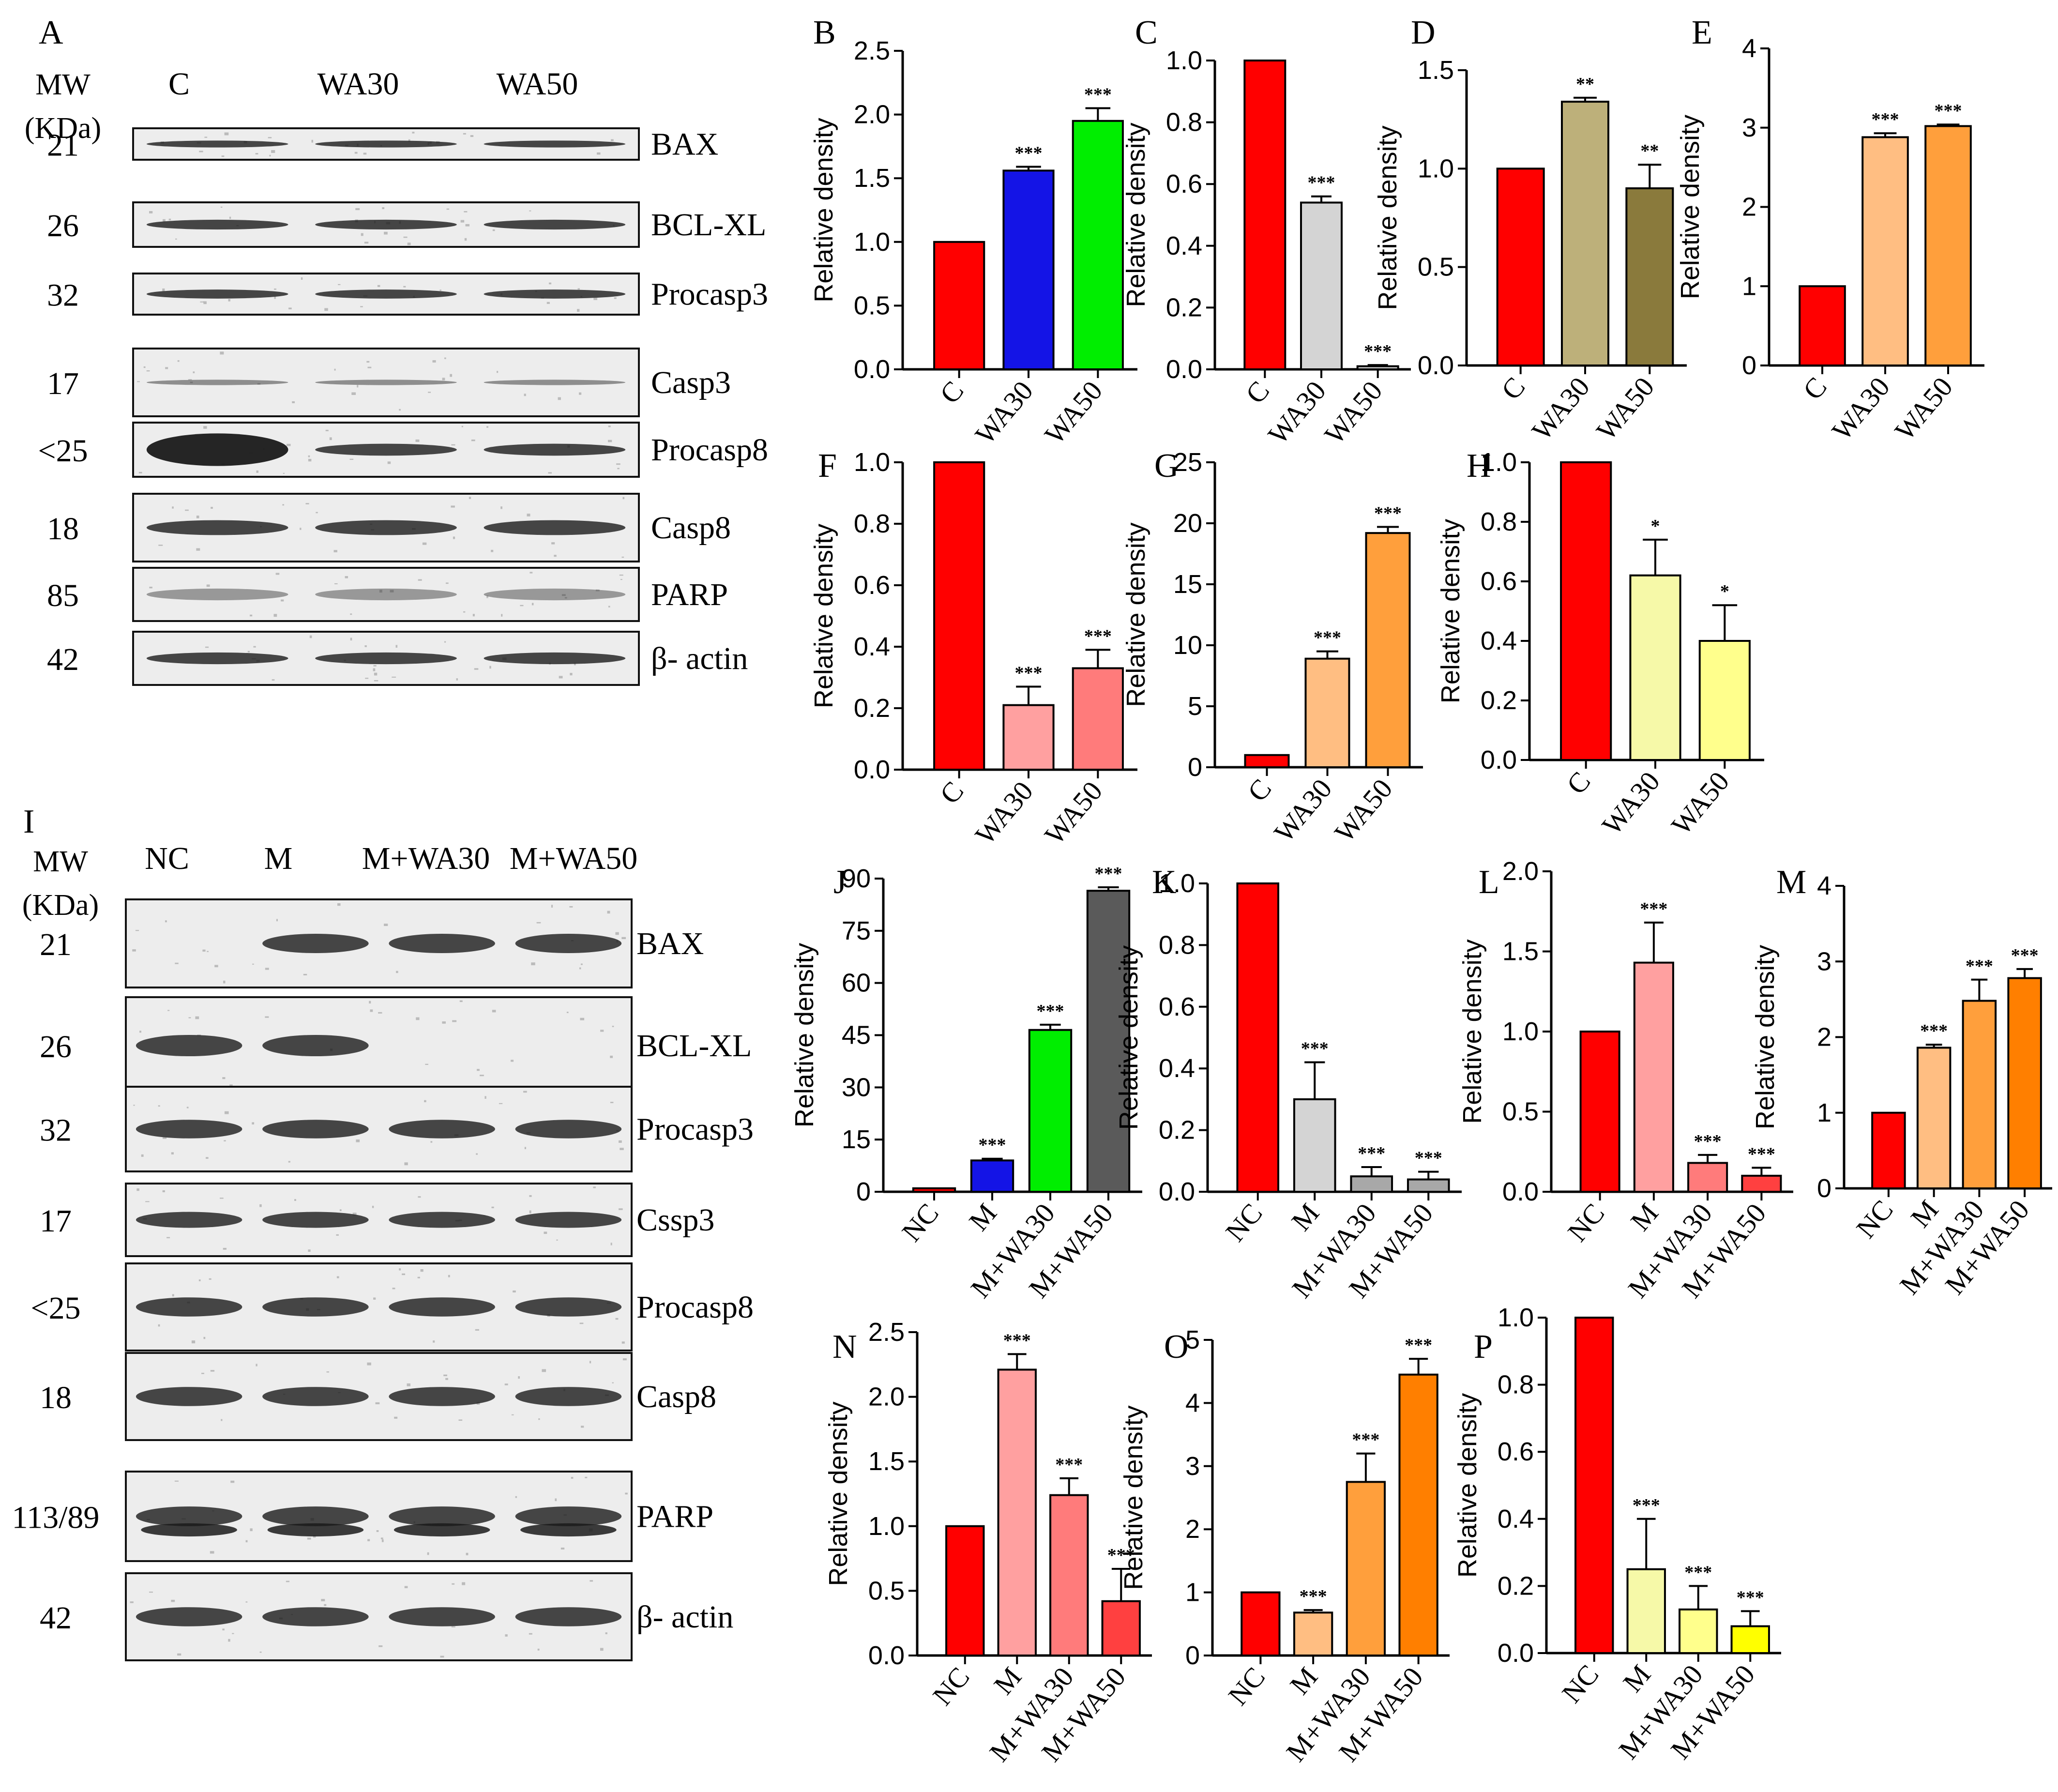 The width and height of the screenshot is (2058, 1792). Describe the element at coordinates (685, 144) in the screenshot. I see `protein-label: BAX` at that location.